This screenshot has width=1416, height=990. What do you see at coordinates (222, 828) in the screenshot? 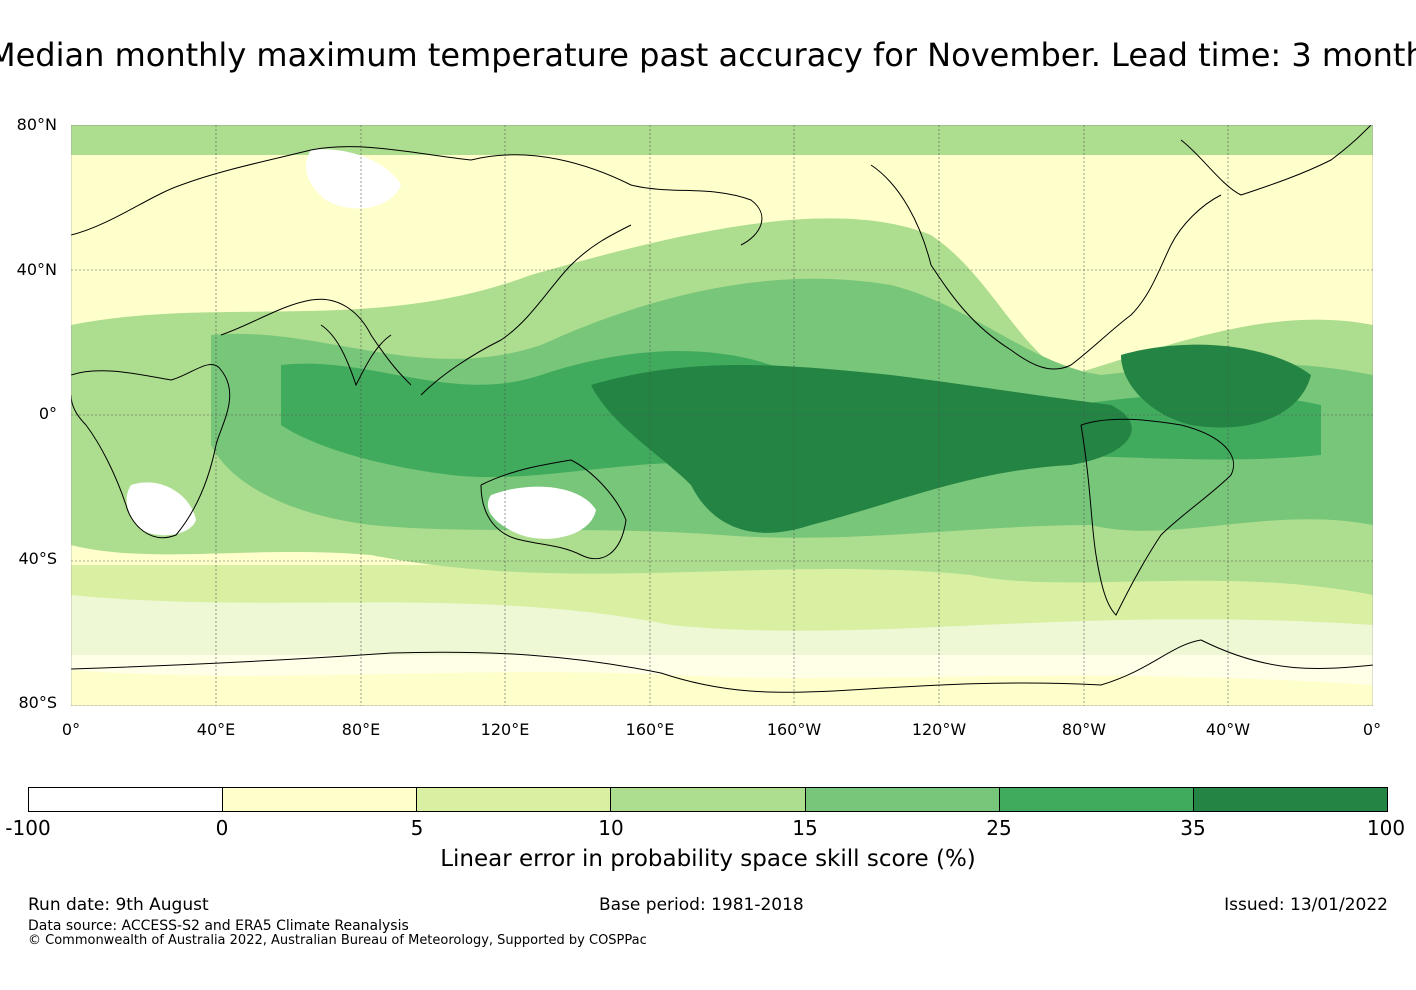
I see `colorbar-tick-0: 0` at bounding box center [222, 828].